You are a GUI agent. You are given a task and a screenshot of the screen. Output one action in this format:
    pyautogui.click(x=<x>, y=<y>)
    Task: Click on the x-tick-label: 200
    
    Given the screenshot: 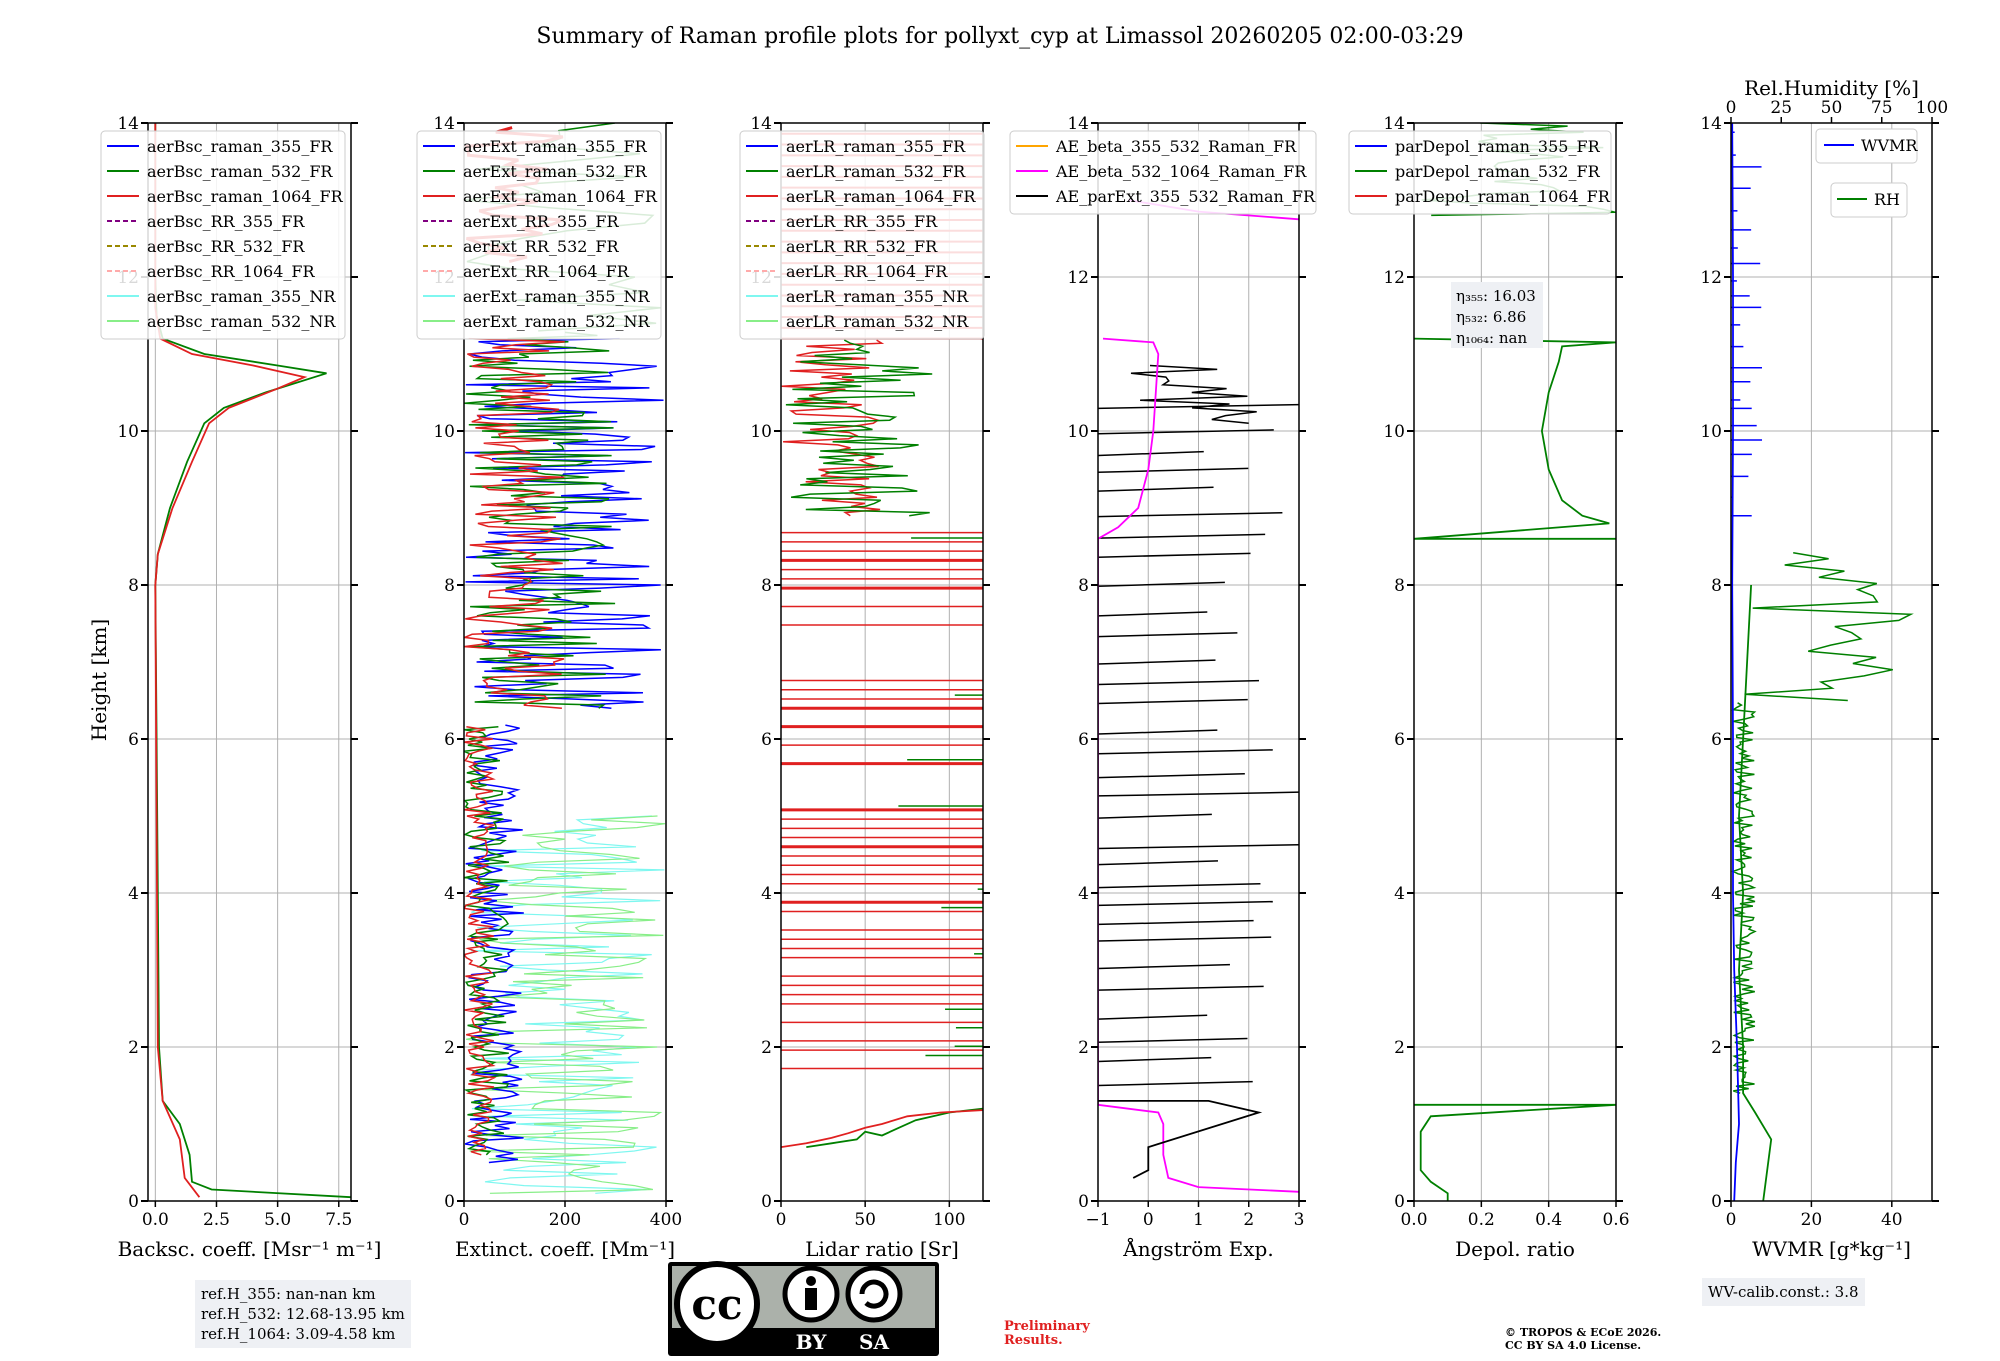 What is the action you would take?
    pyautogui.click(x=565, y=1220)
    